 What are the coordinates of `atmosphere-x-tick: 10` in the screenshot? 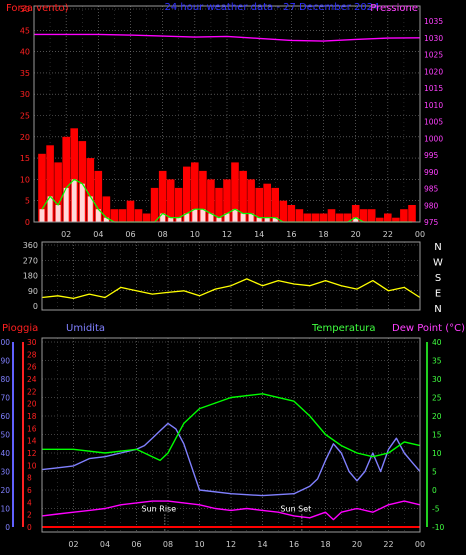 It's located at (199, 544).